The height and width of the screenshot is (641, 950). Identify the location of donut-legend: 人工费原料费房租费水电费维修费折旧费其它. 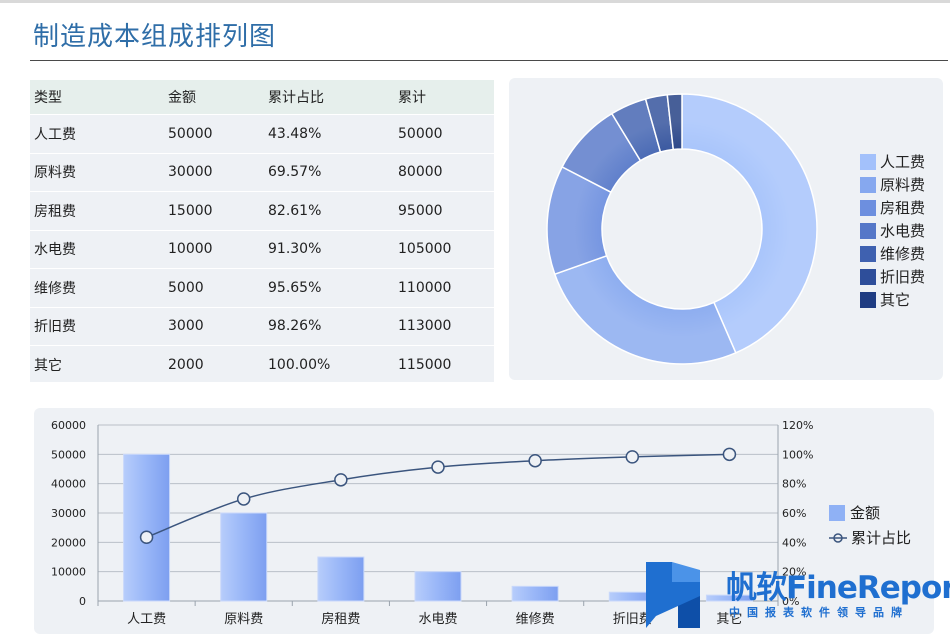
(892, 230).